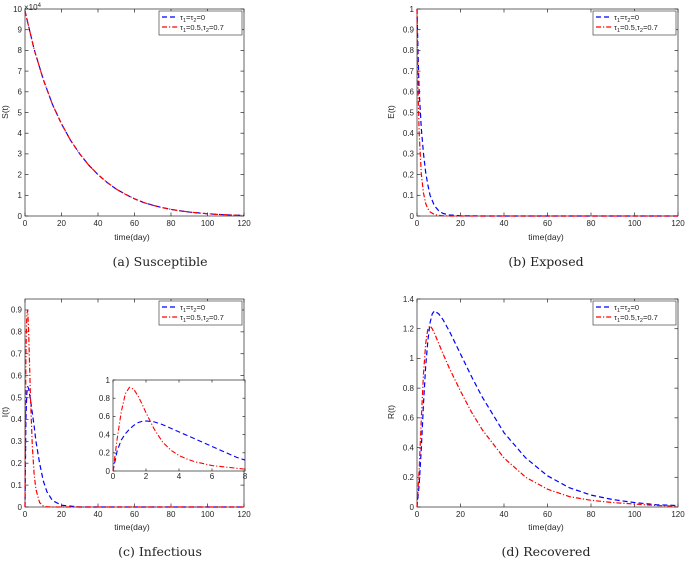 This screenshot has width=685, height=561. Describe the element at coordinates (17, 332) in the screenshot. I see `i-ytick-label: 0.8` at that location.